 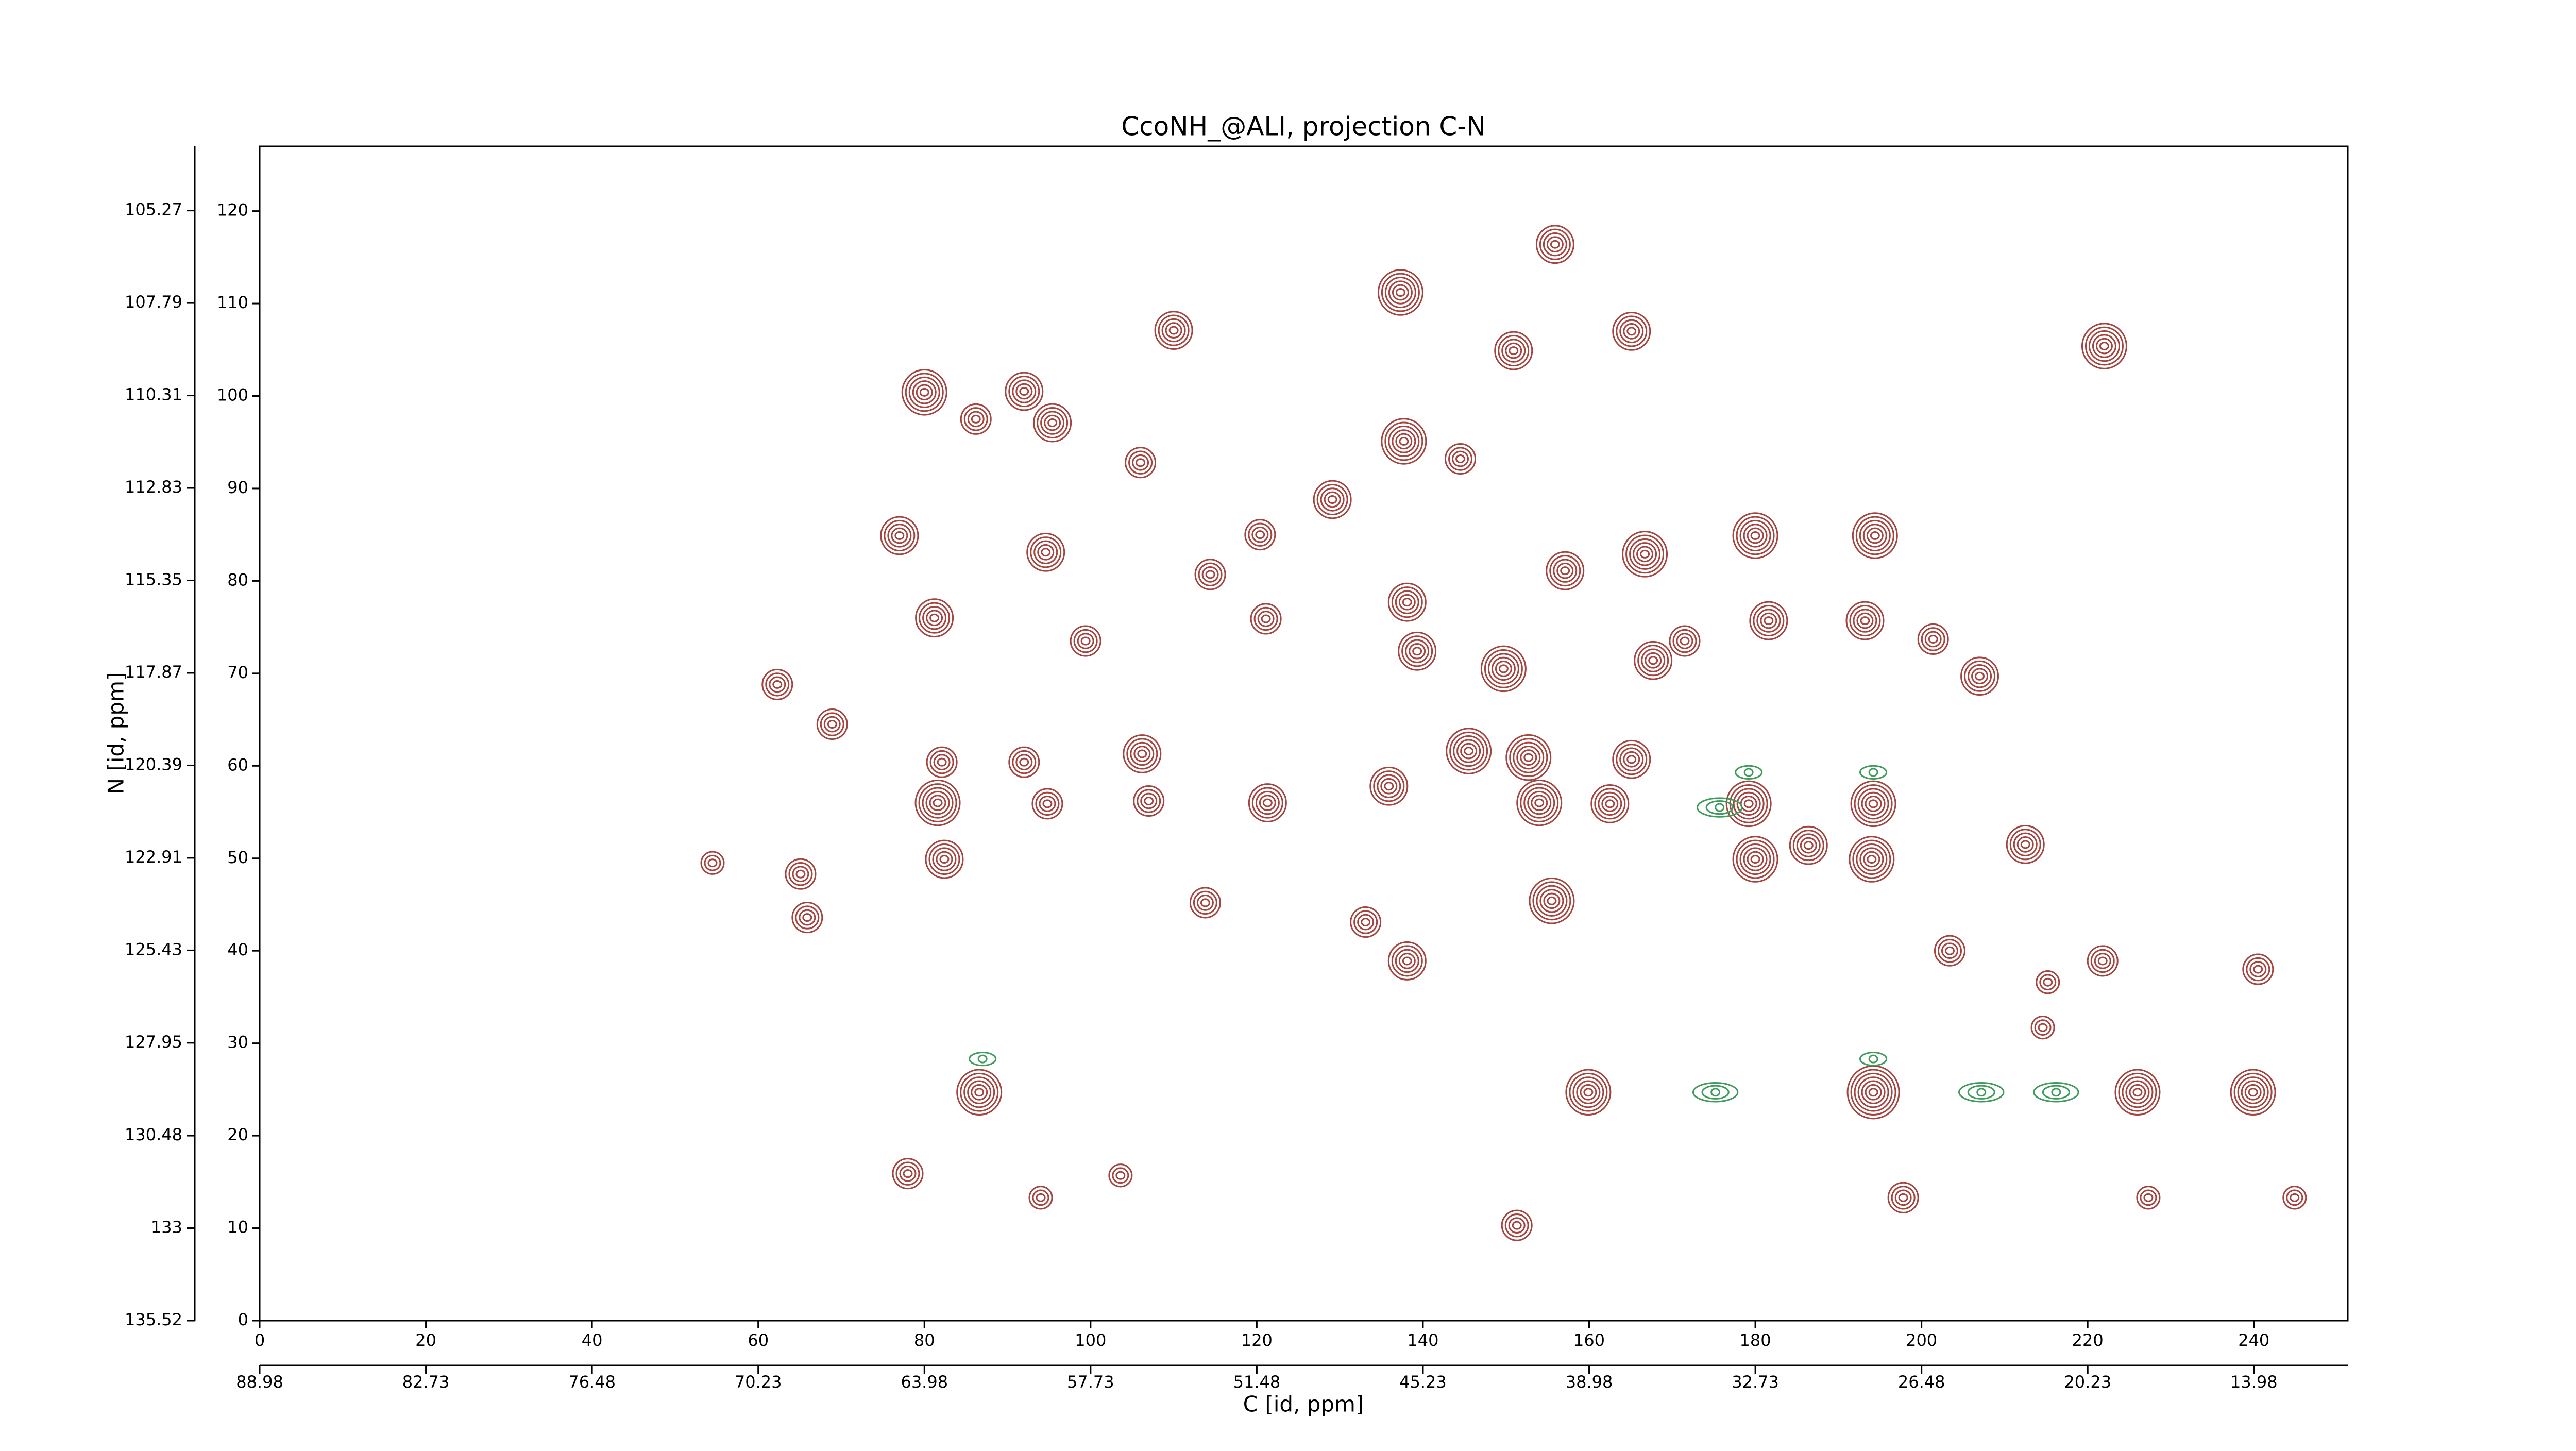 What do you see at coordinates (1921, 1382) in the screenshot?
I see `x2-tick-label: 26.48` at bounding box center [1921, 1382].